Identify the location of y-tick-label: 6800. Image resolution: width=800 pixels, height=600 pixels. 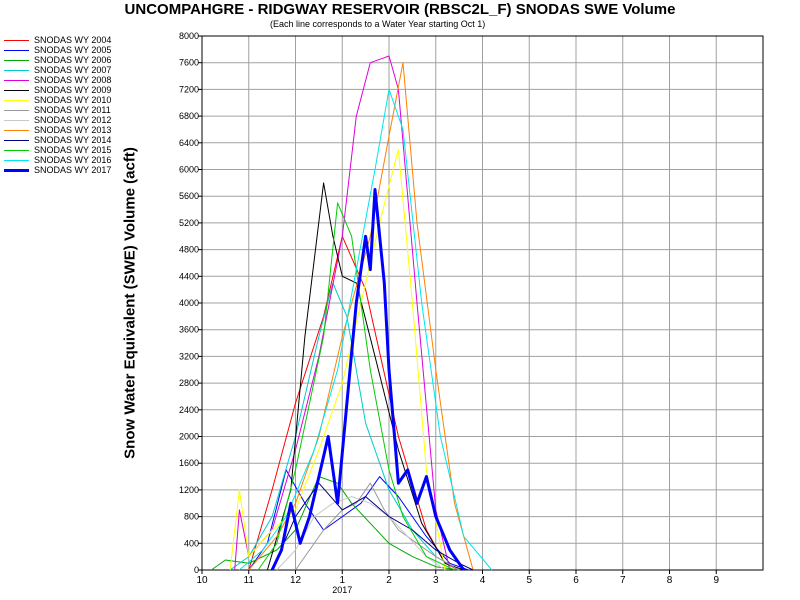
(189, 116).